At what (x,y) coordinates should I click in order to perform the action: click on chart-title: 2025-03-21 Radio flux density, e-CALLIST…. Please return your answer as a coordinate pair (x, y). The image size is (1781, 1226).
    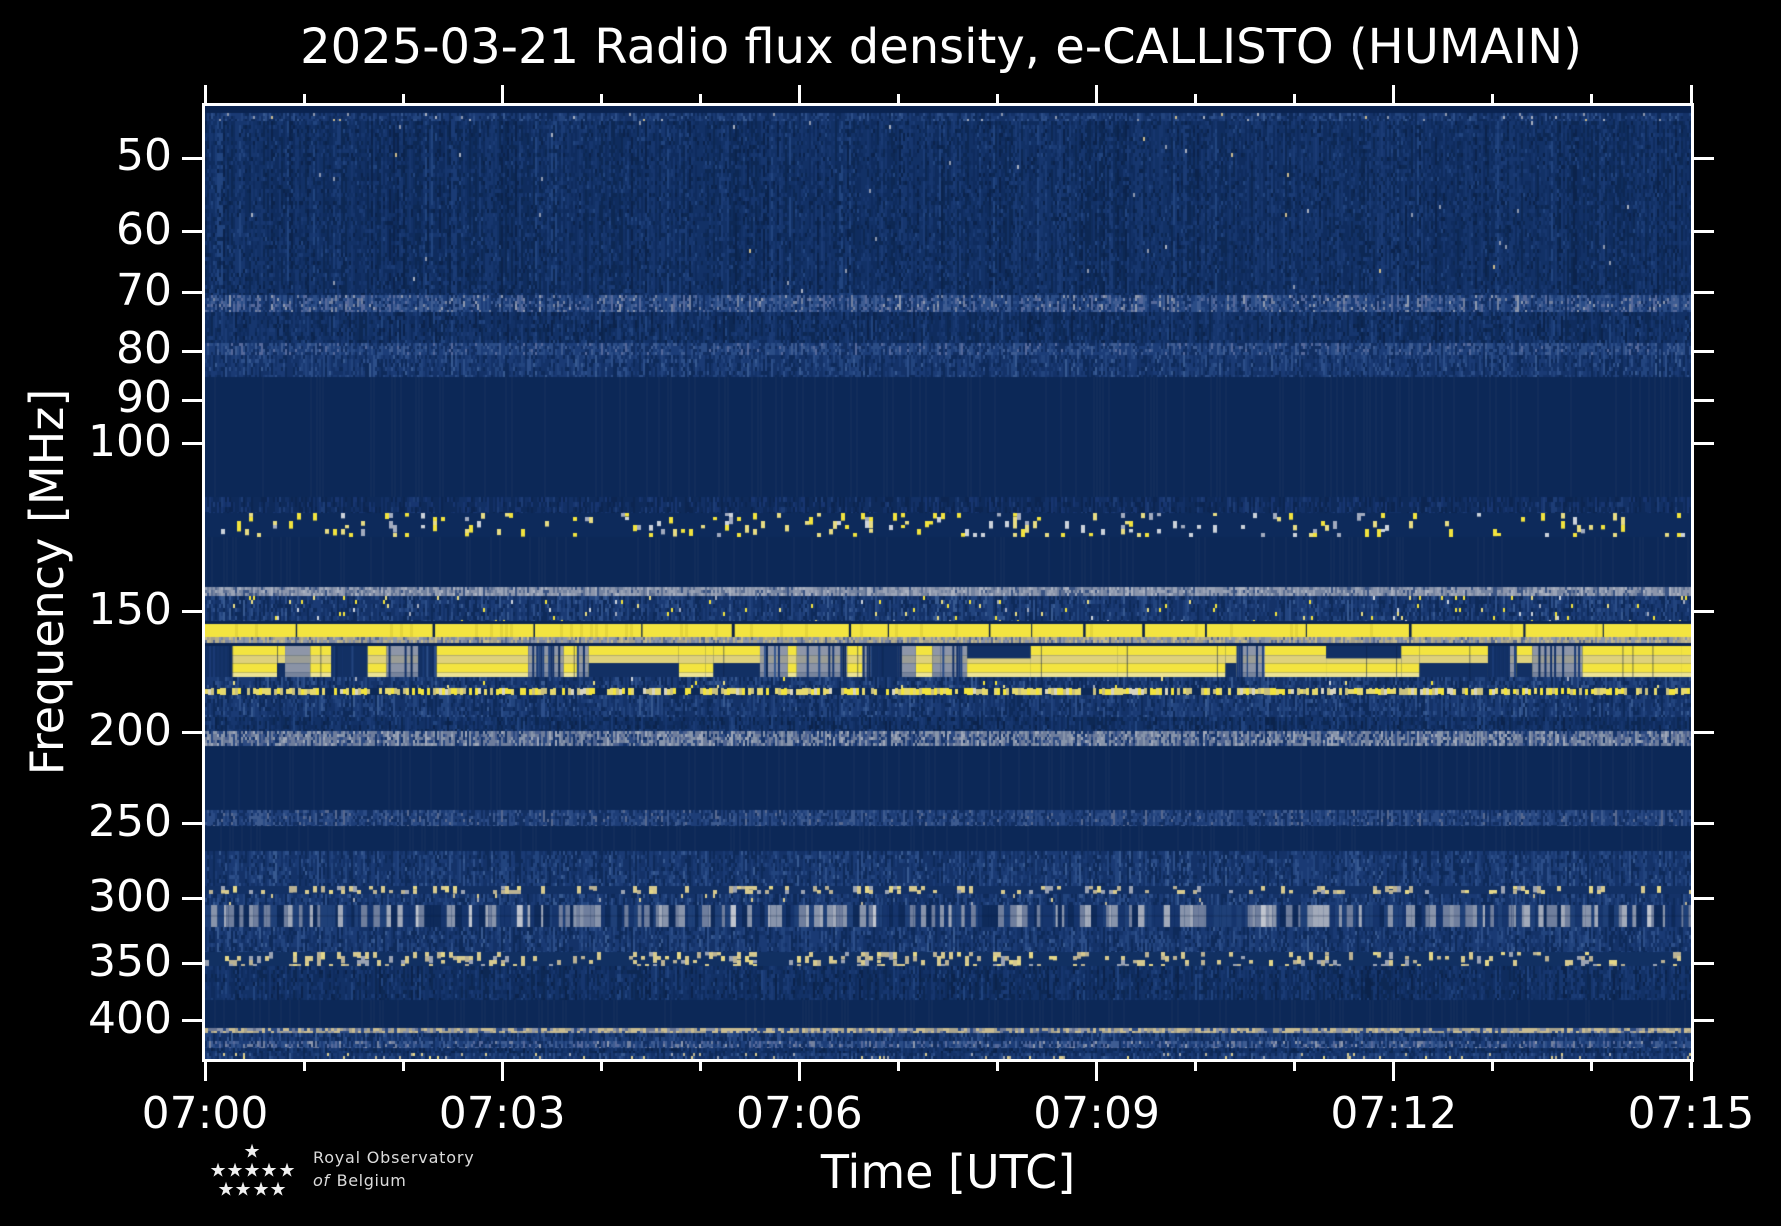
    Looking at the image, I should click on (941, 47).